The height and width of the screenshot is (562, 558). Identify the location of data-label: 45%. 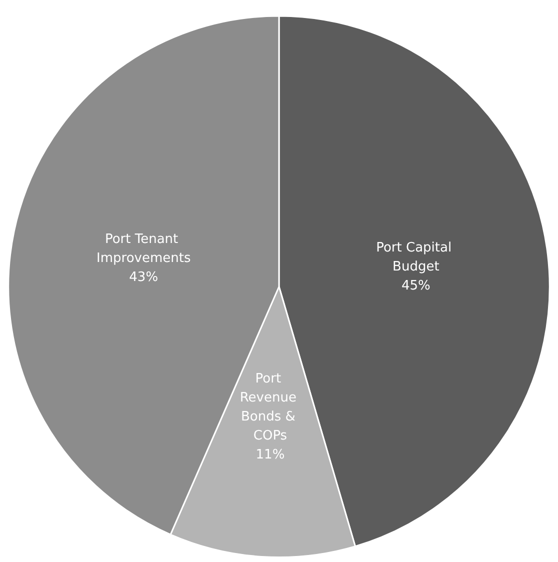
(415, 286).